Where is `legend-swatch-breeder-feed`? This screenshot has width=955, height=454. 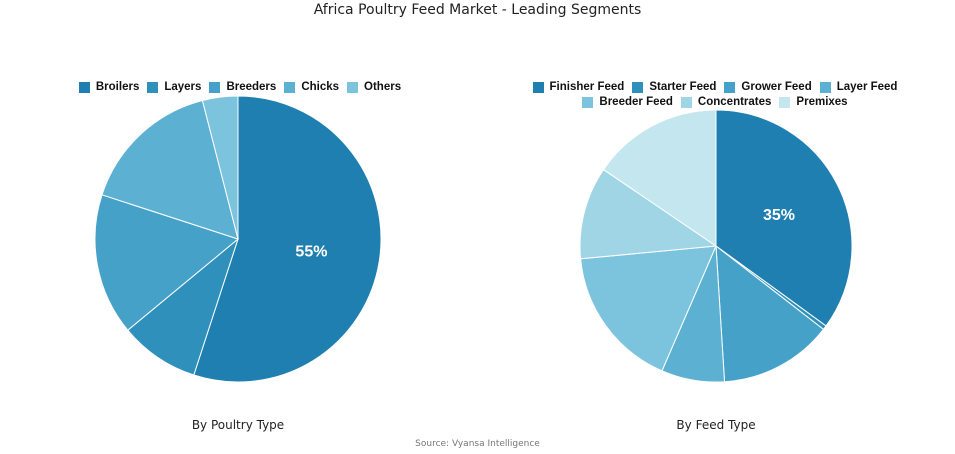 legend-swatch-breeder-feed is located at coordinates (588, 102).